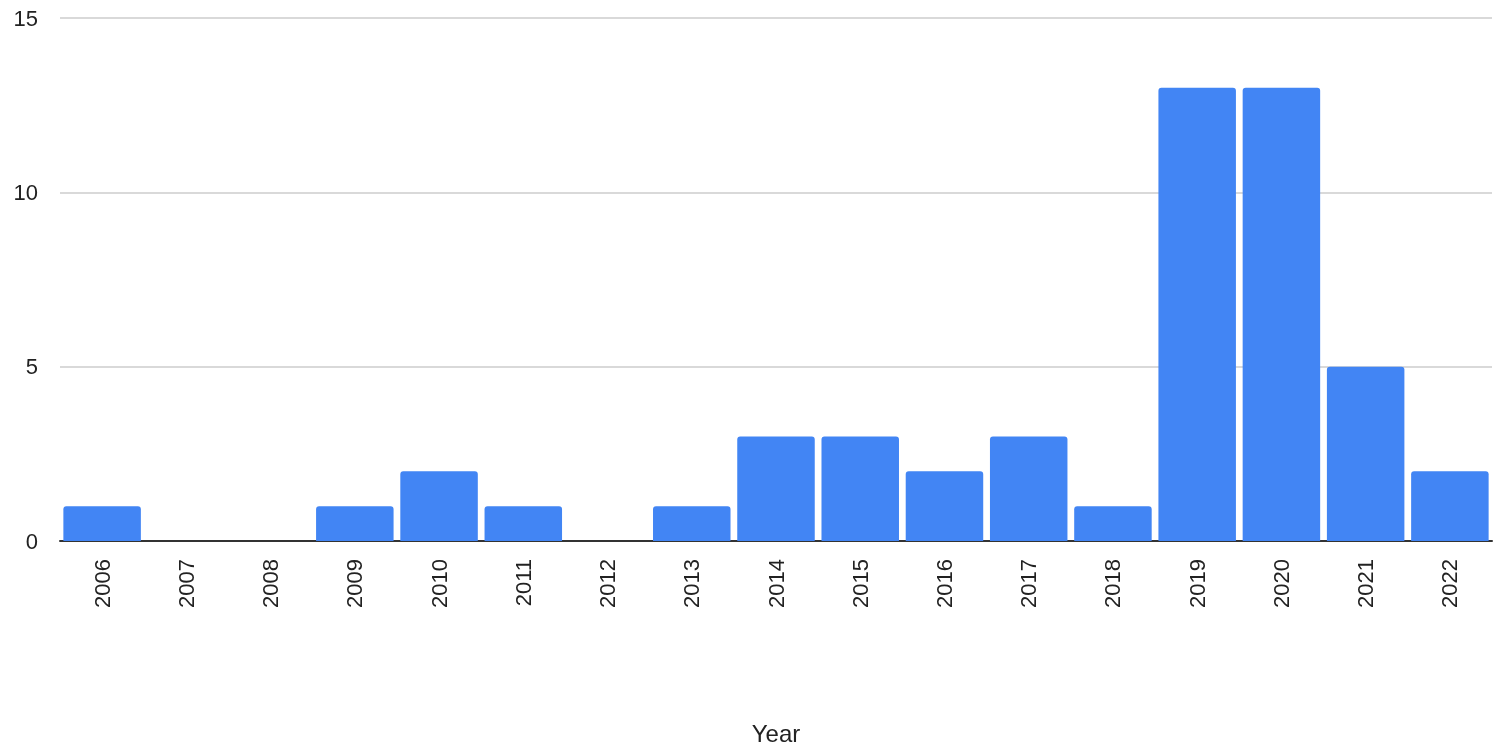 This screenshot has width=1498, height=750. Describe the element at coordinates (523, 583) in the screenshot. I see `x-tick-label: 2011` at that location.